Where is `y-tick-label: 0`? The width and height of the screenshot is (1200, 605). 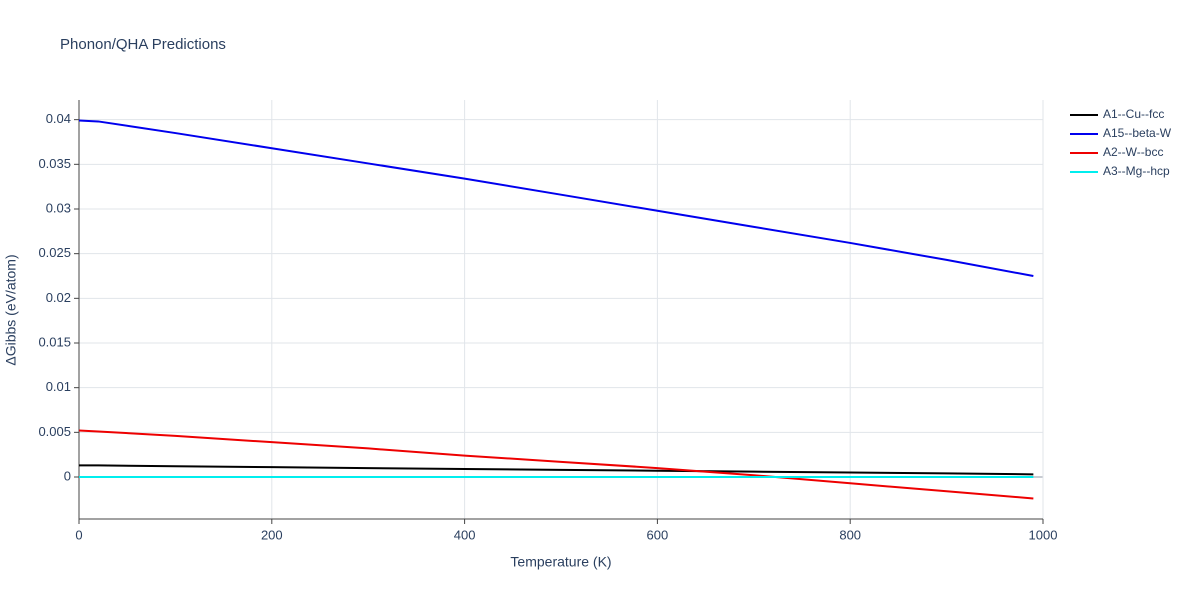
y-tick-label: 0 is located at coordinates (67, 475).